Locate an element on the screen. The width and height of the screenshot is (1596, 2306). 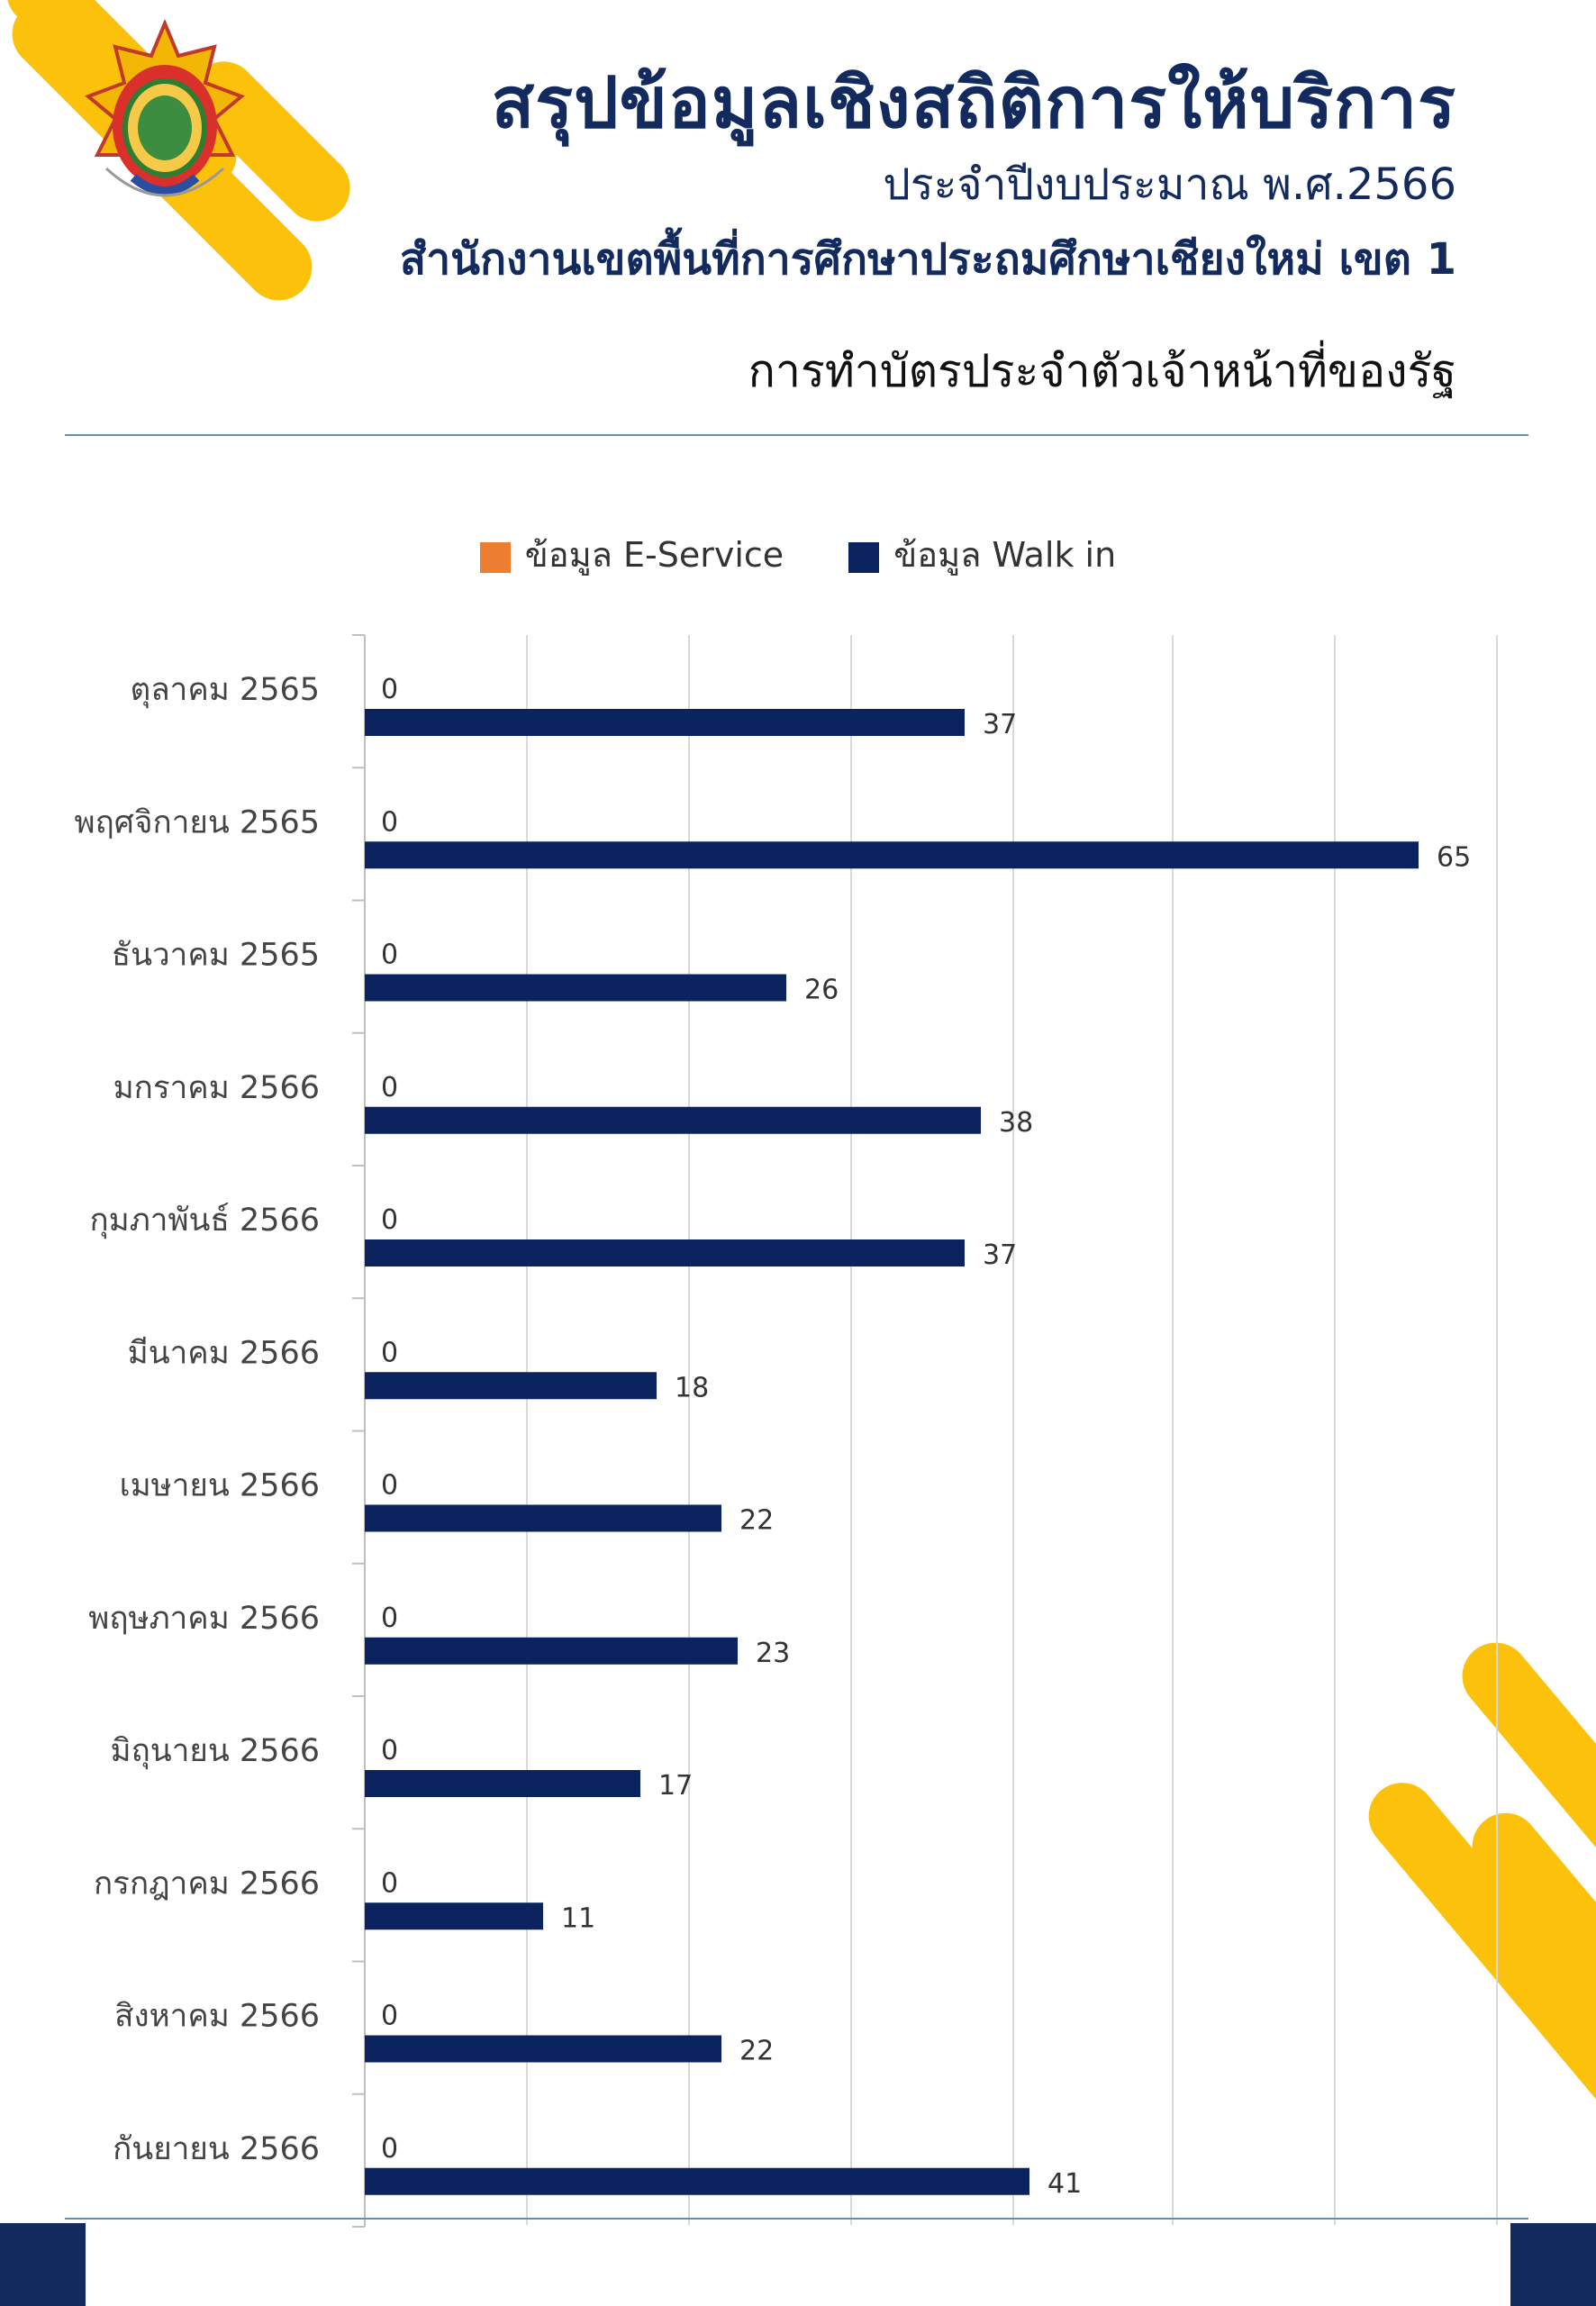
legend-swatch-walk-in is located at coordinates (864, 557).